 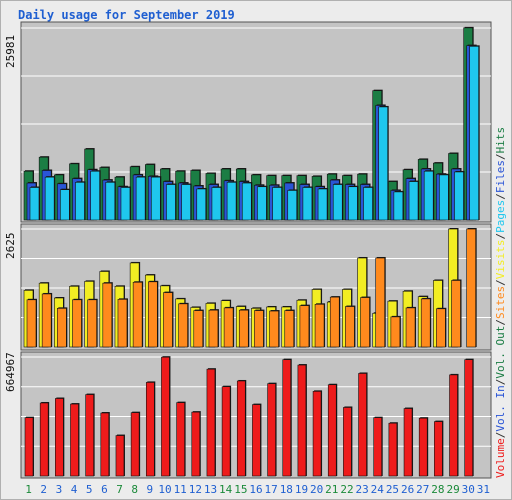 What do you see at coordinates (89, 489) in the screenshot?
I see `x-tick-day-5: 5` at bounding box center [89, 489].